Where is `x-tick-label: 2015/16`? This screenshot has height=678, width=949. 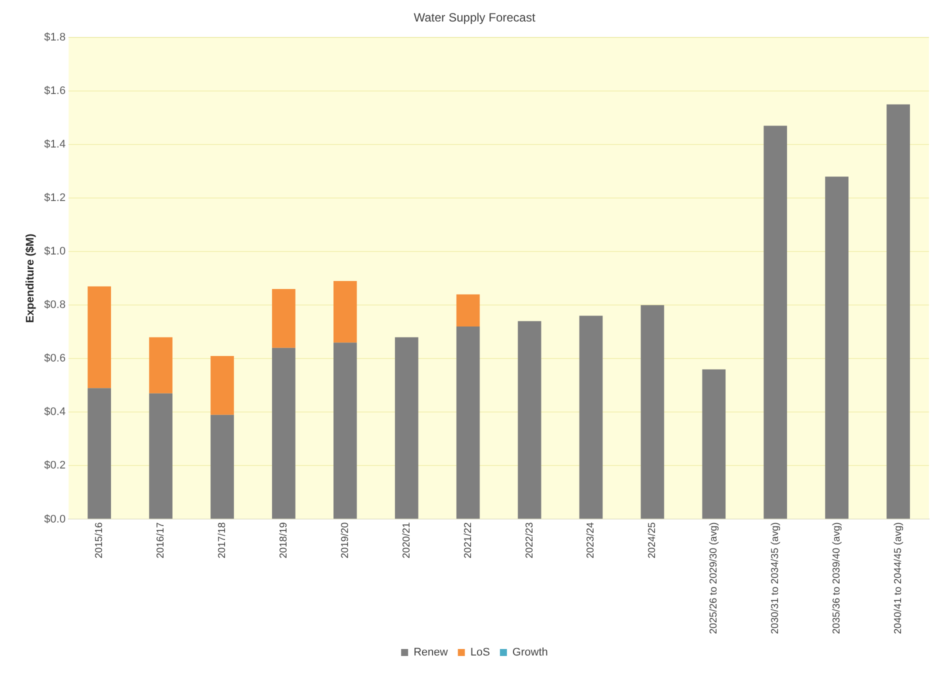
x-tick-label: 2015/16 is located at coordinates (100, 540).